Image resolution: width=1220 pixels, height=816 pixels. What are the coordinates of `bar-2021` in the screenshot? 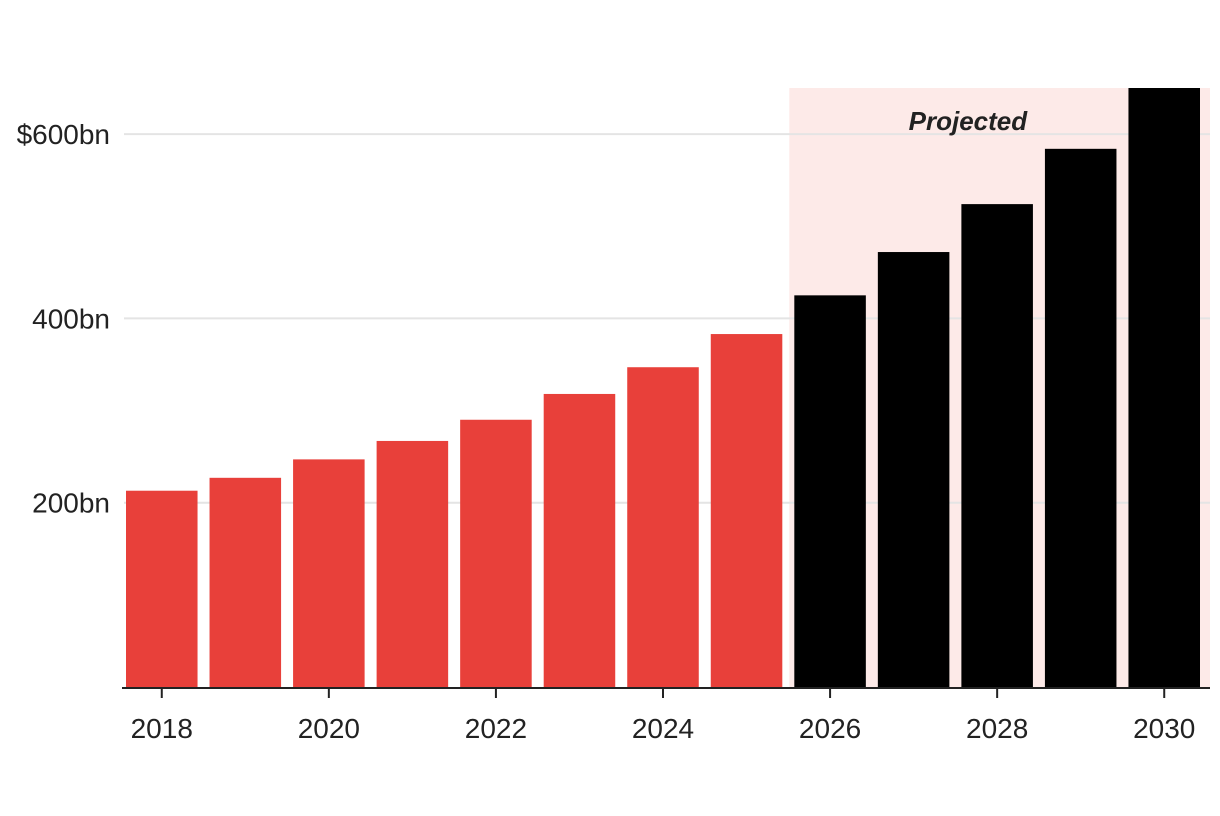 It's located at (412, 563).